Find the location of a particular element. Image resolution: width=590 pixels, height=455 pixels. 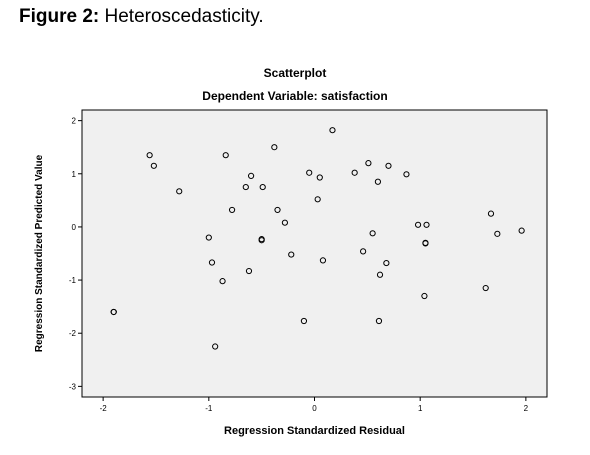

x-tick-label: -1 is located at coordinates (209, 408).